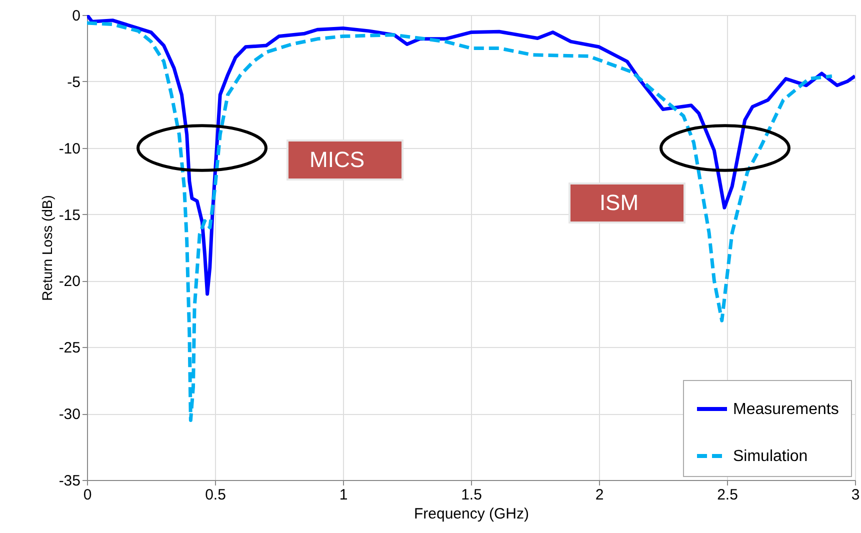 The image size is (861, 533). What do you see at coordinates (46, 248) in the screenshot?
I see `y-axis-title: Return Loss (dB)` at bounding box center [46, 248].